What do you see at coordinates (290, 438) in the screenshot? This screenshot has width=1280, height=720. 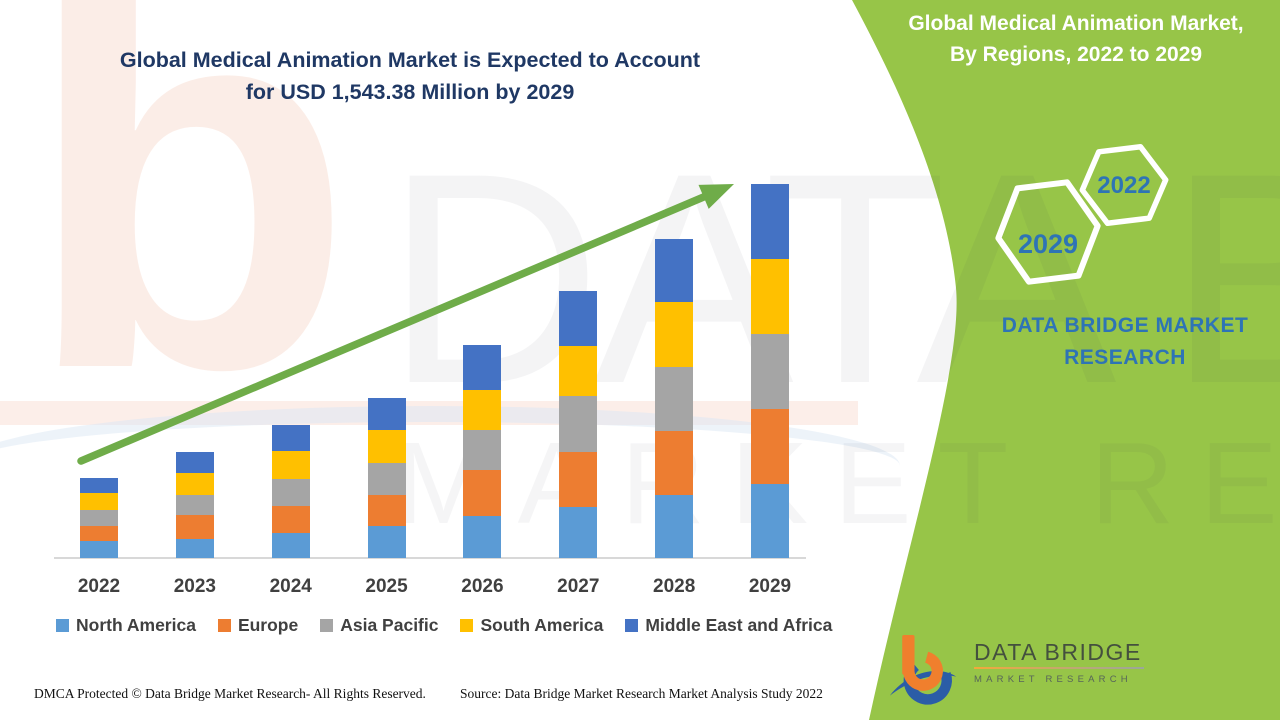 I see `bar-segment-2024-middle-east-and-africa` at bounding box center [290, 438].